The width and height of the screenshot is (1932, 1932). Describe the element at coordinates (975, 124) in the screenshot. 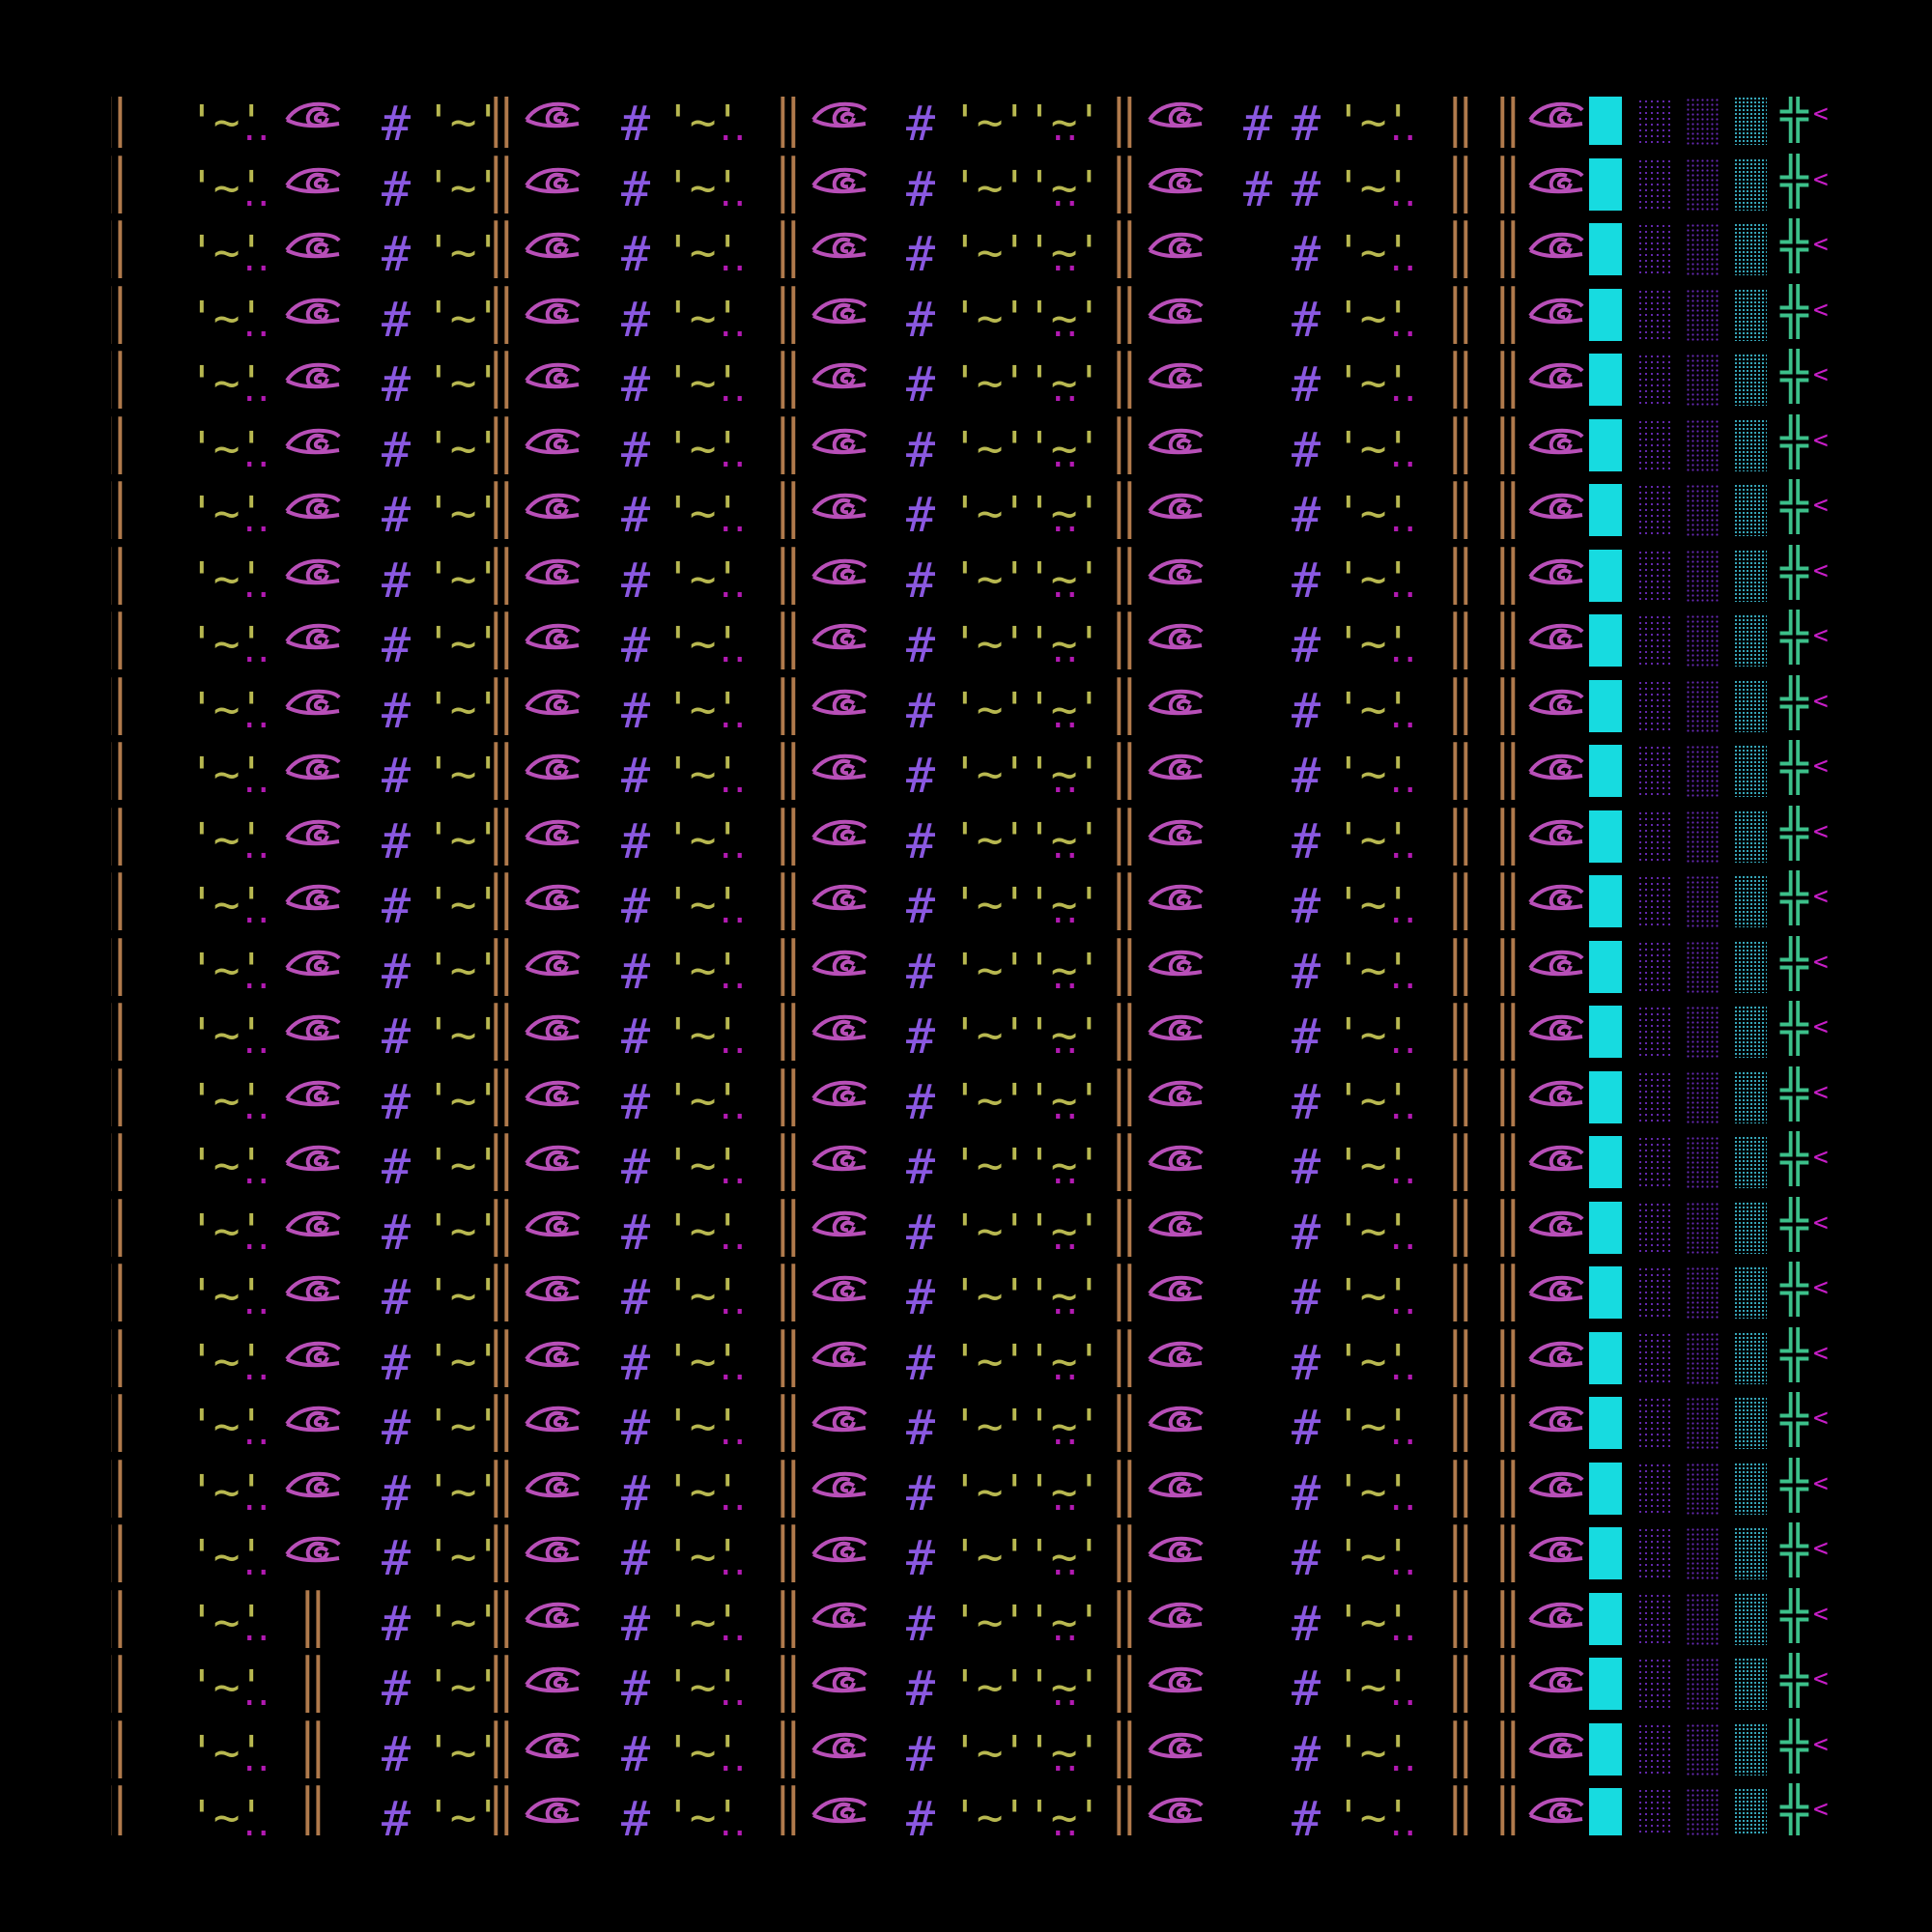

I see `glyph-row: ‖'~'..#'~'‖#'~'..‖#'~''~'..‖##'~'..‖‖╬<` at that location.